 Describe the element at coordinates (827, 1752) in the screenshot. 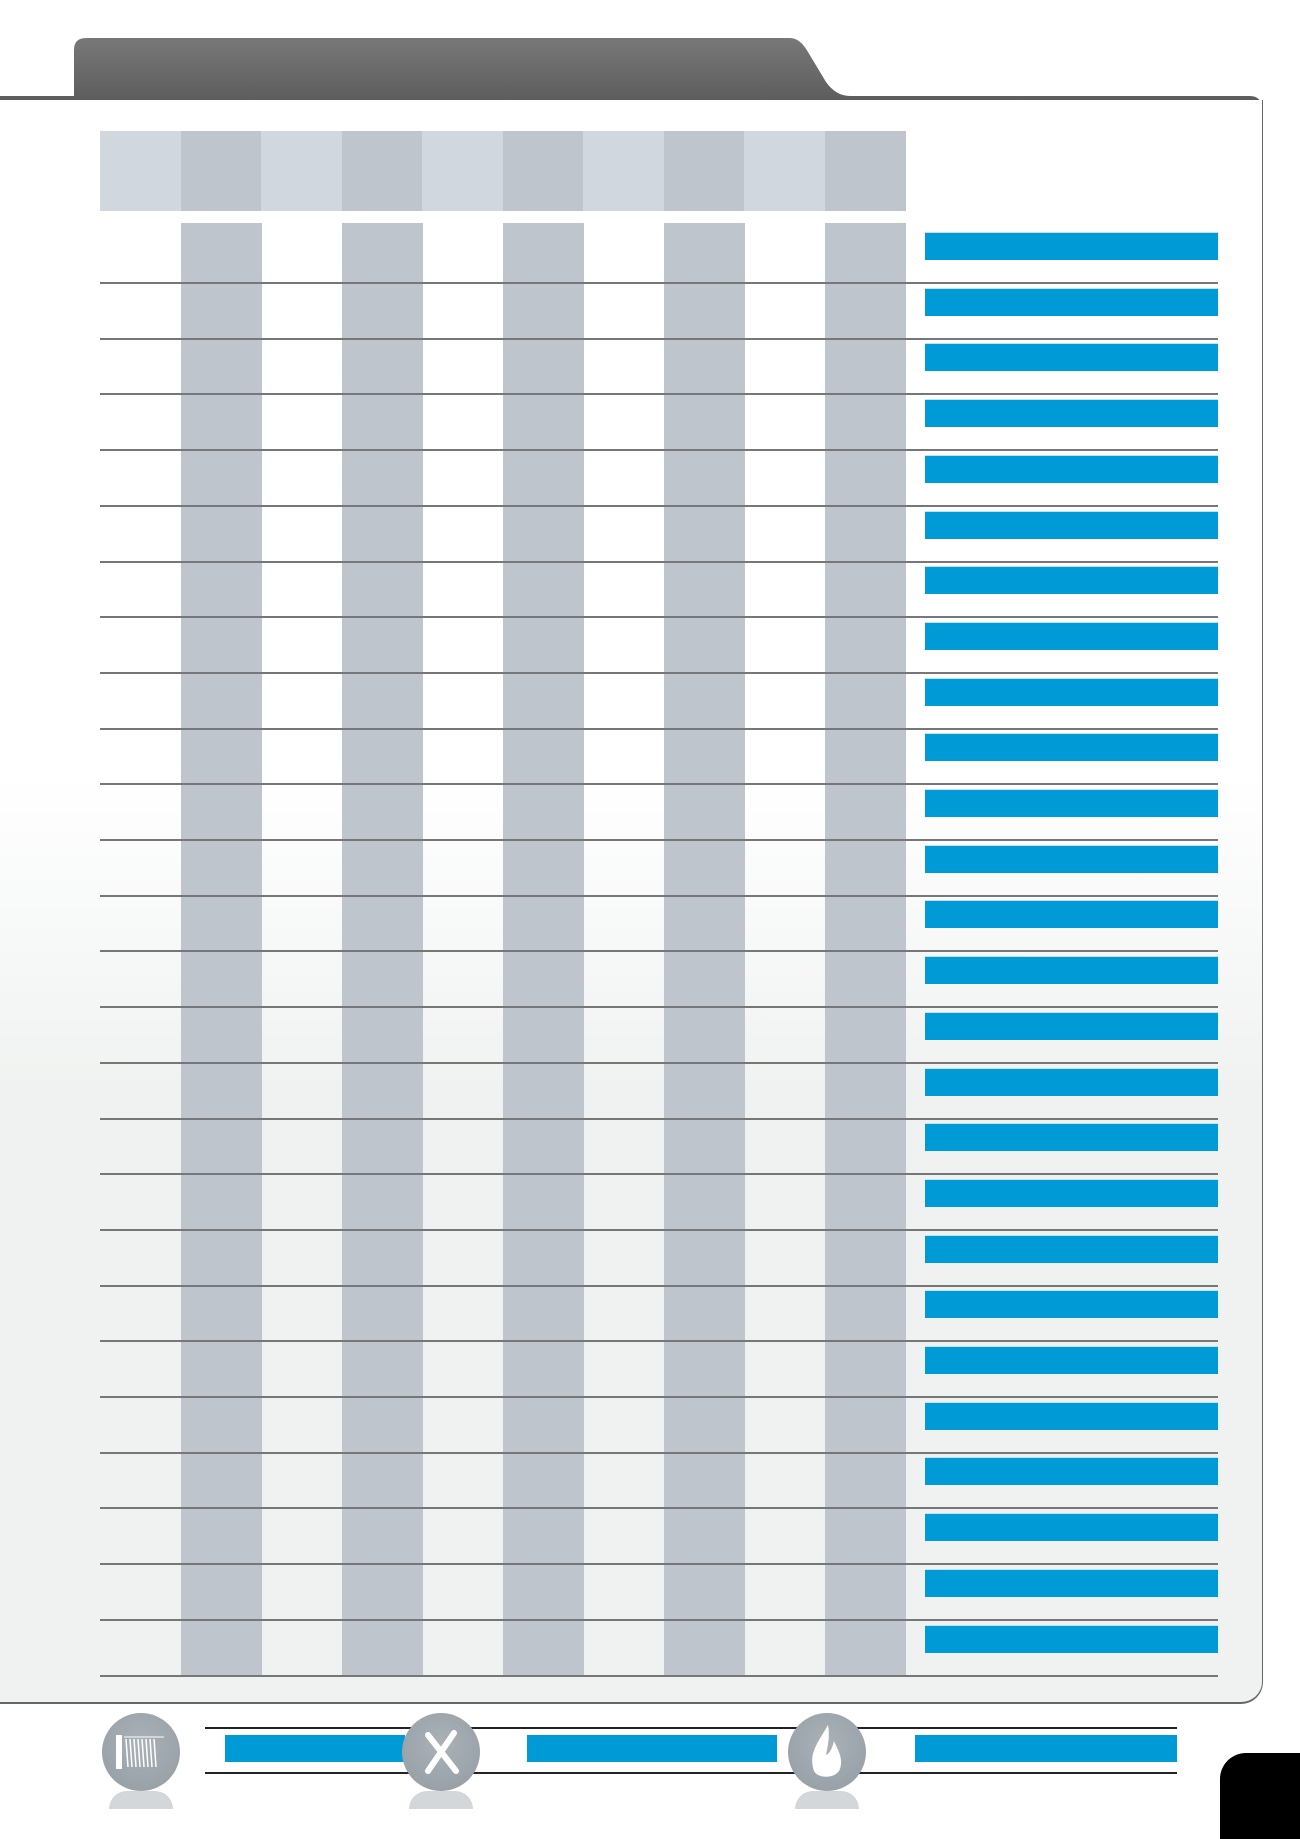

I see `flame-icon` at that location.